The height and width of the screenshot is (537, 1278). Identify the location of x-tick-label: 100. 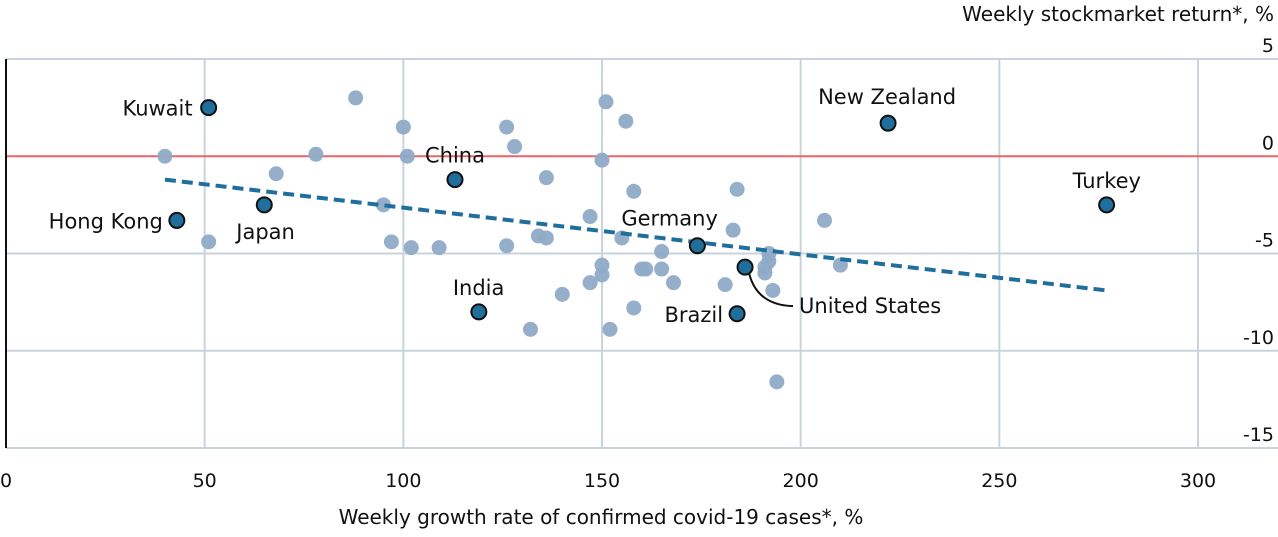
(403, 481).